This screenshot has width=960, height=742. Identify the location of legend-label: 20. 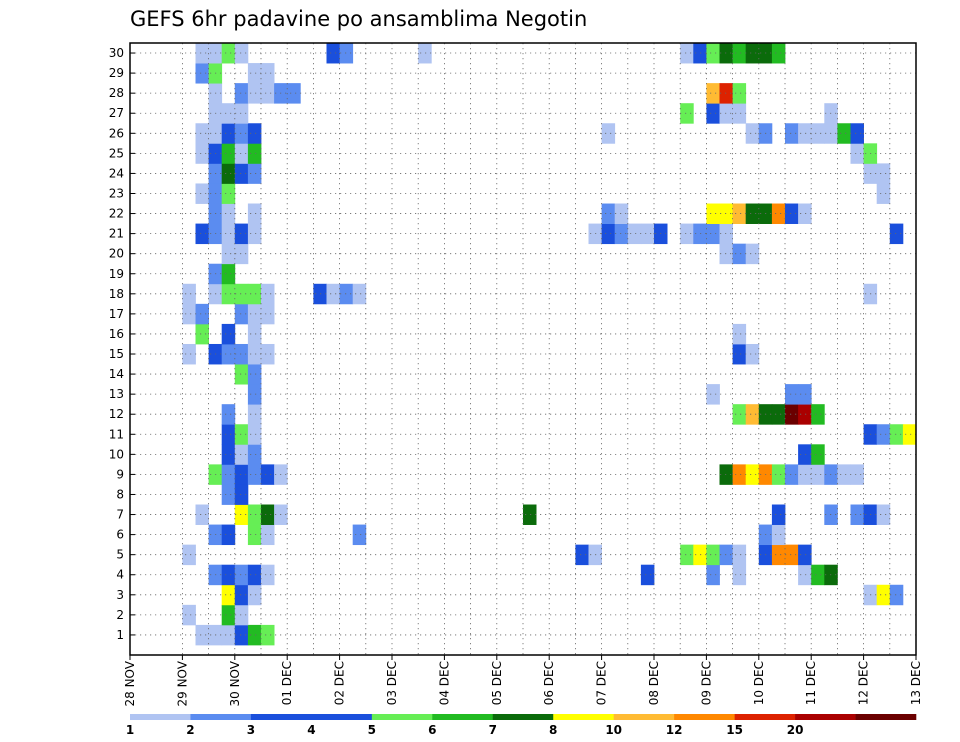
(795, 730).